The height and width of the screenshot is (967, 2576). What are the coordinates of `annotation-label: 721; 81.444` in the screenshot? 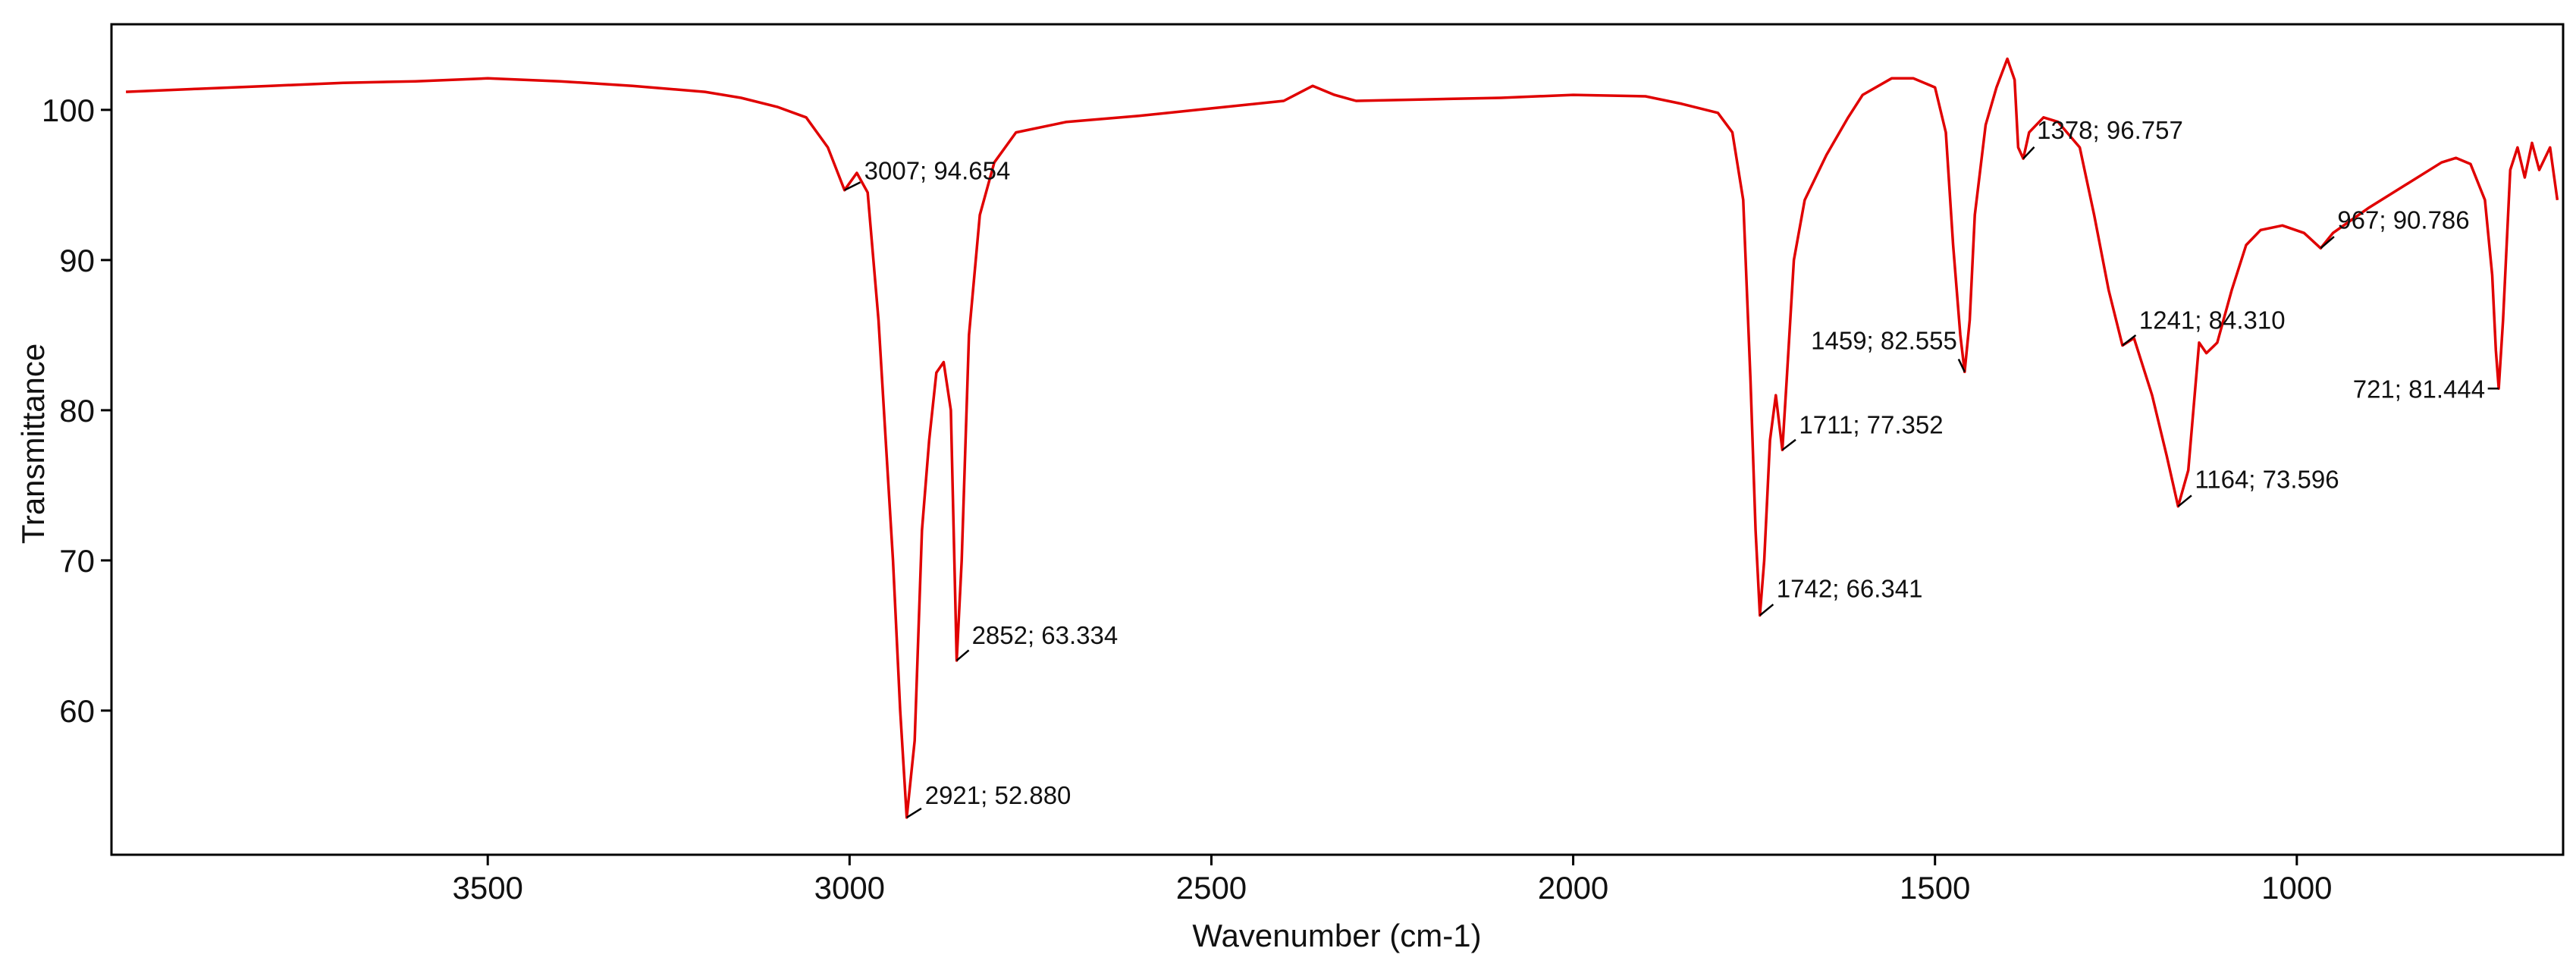 It's located at (2419, 389).